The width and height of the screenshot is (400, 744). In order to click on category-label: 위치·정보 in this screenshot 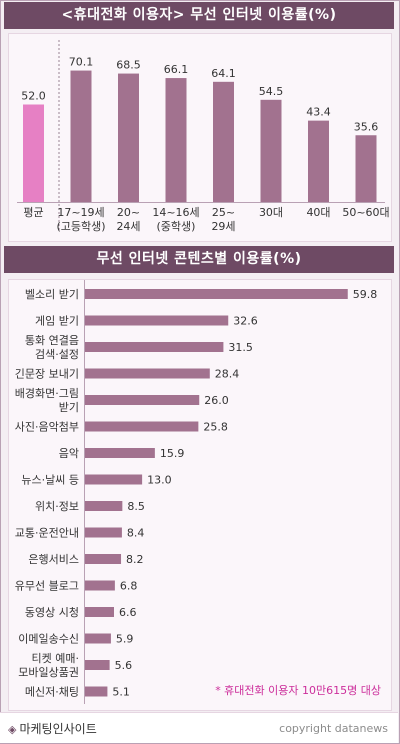, I will do `click(57, 506)`.